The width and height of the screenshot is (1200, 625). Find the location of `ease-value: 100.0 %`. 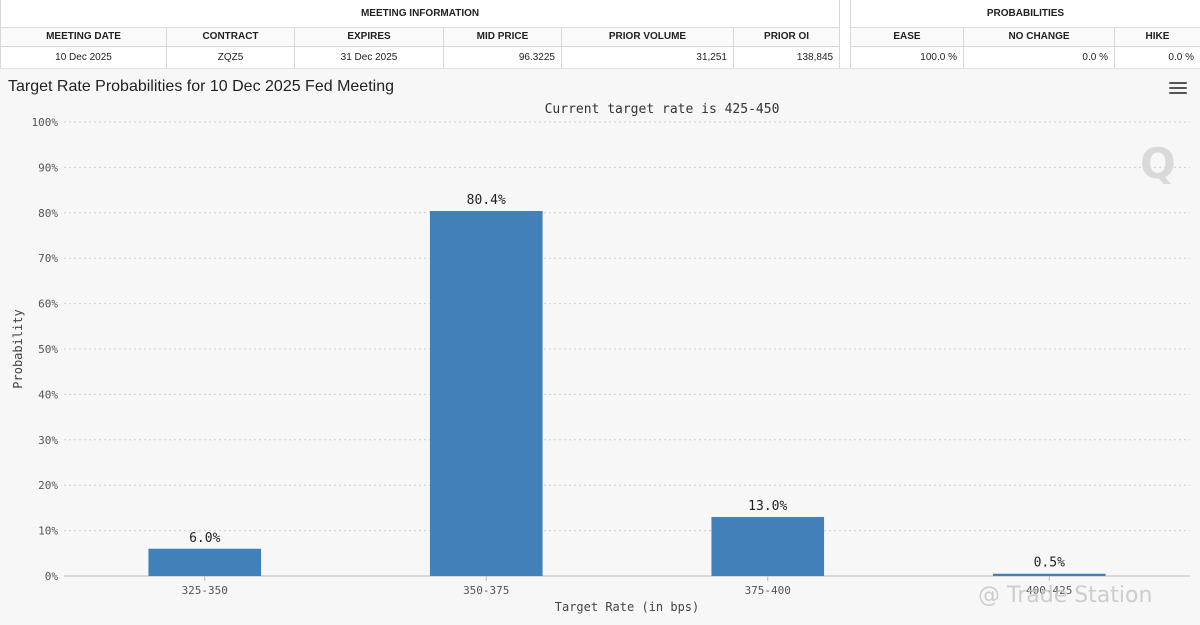

ease-value: 100.0 % is located at coordinates (907, 57).